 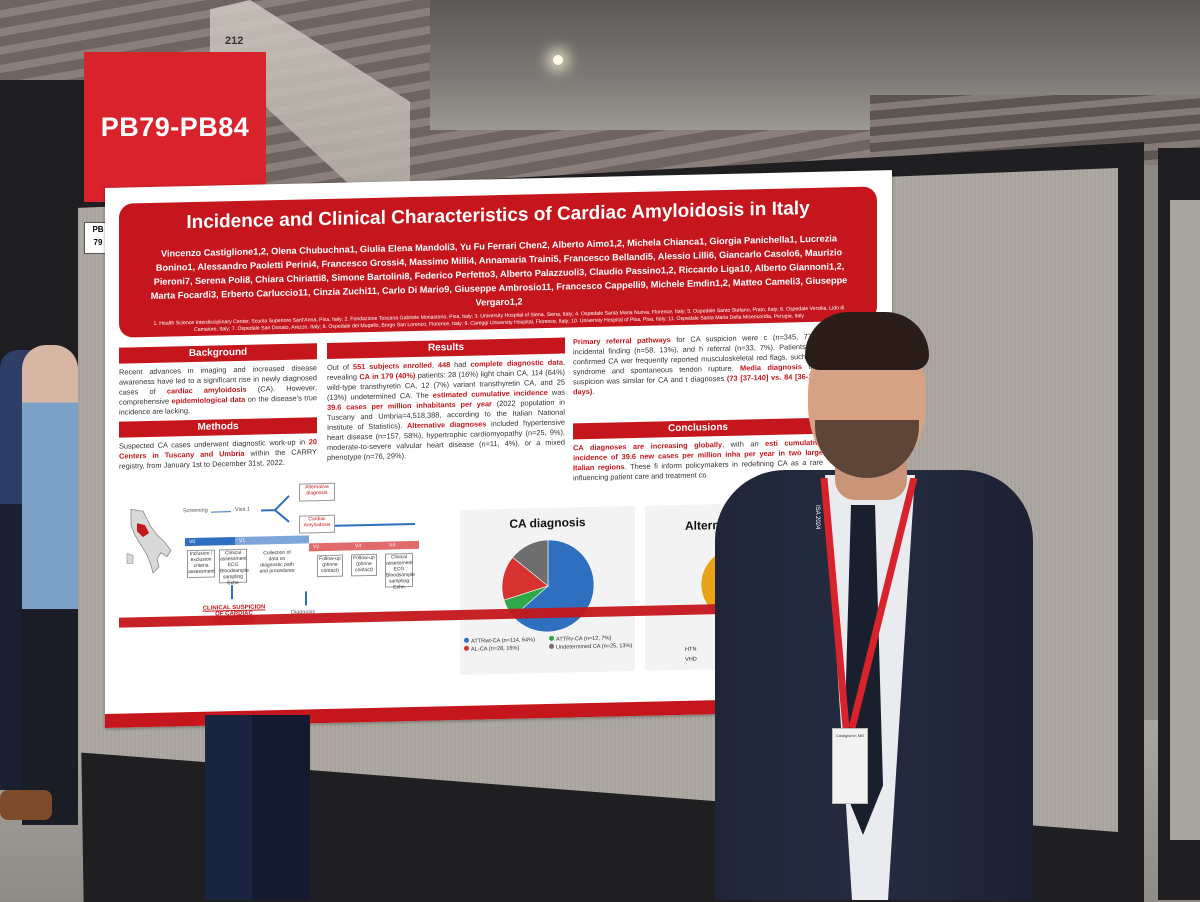 What do you see at coordinates (218, 427) in the screenshot?
I see `methods-heading: Methods` at bounding box center [218, 427].